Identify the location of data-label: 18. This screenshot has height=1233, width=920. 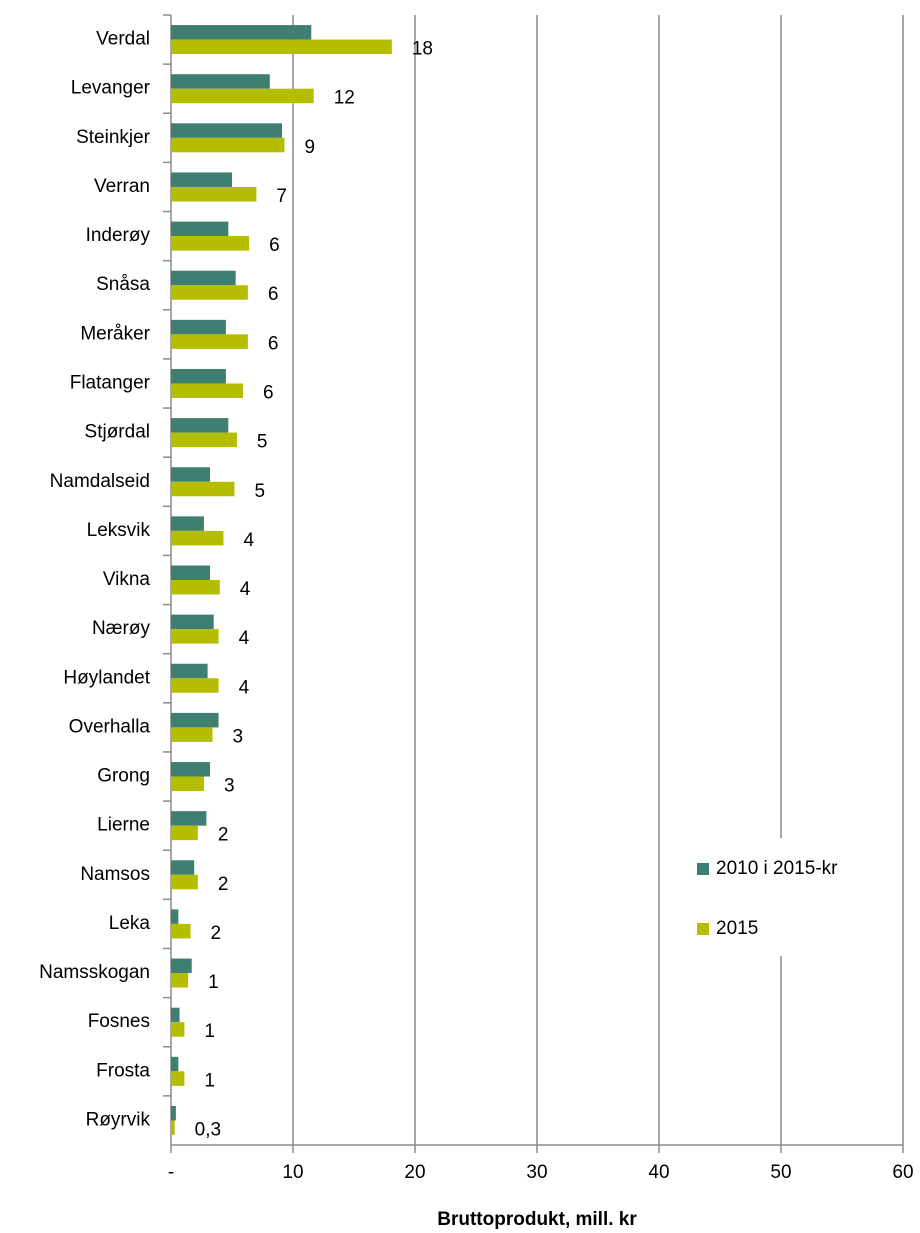
(422, 49).